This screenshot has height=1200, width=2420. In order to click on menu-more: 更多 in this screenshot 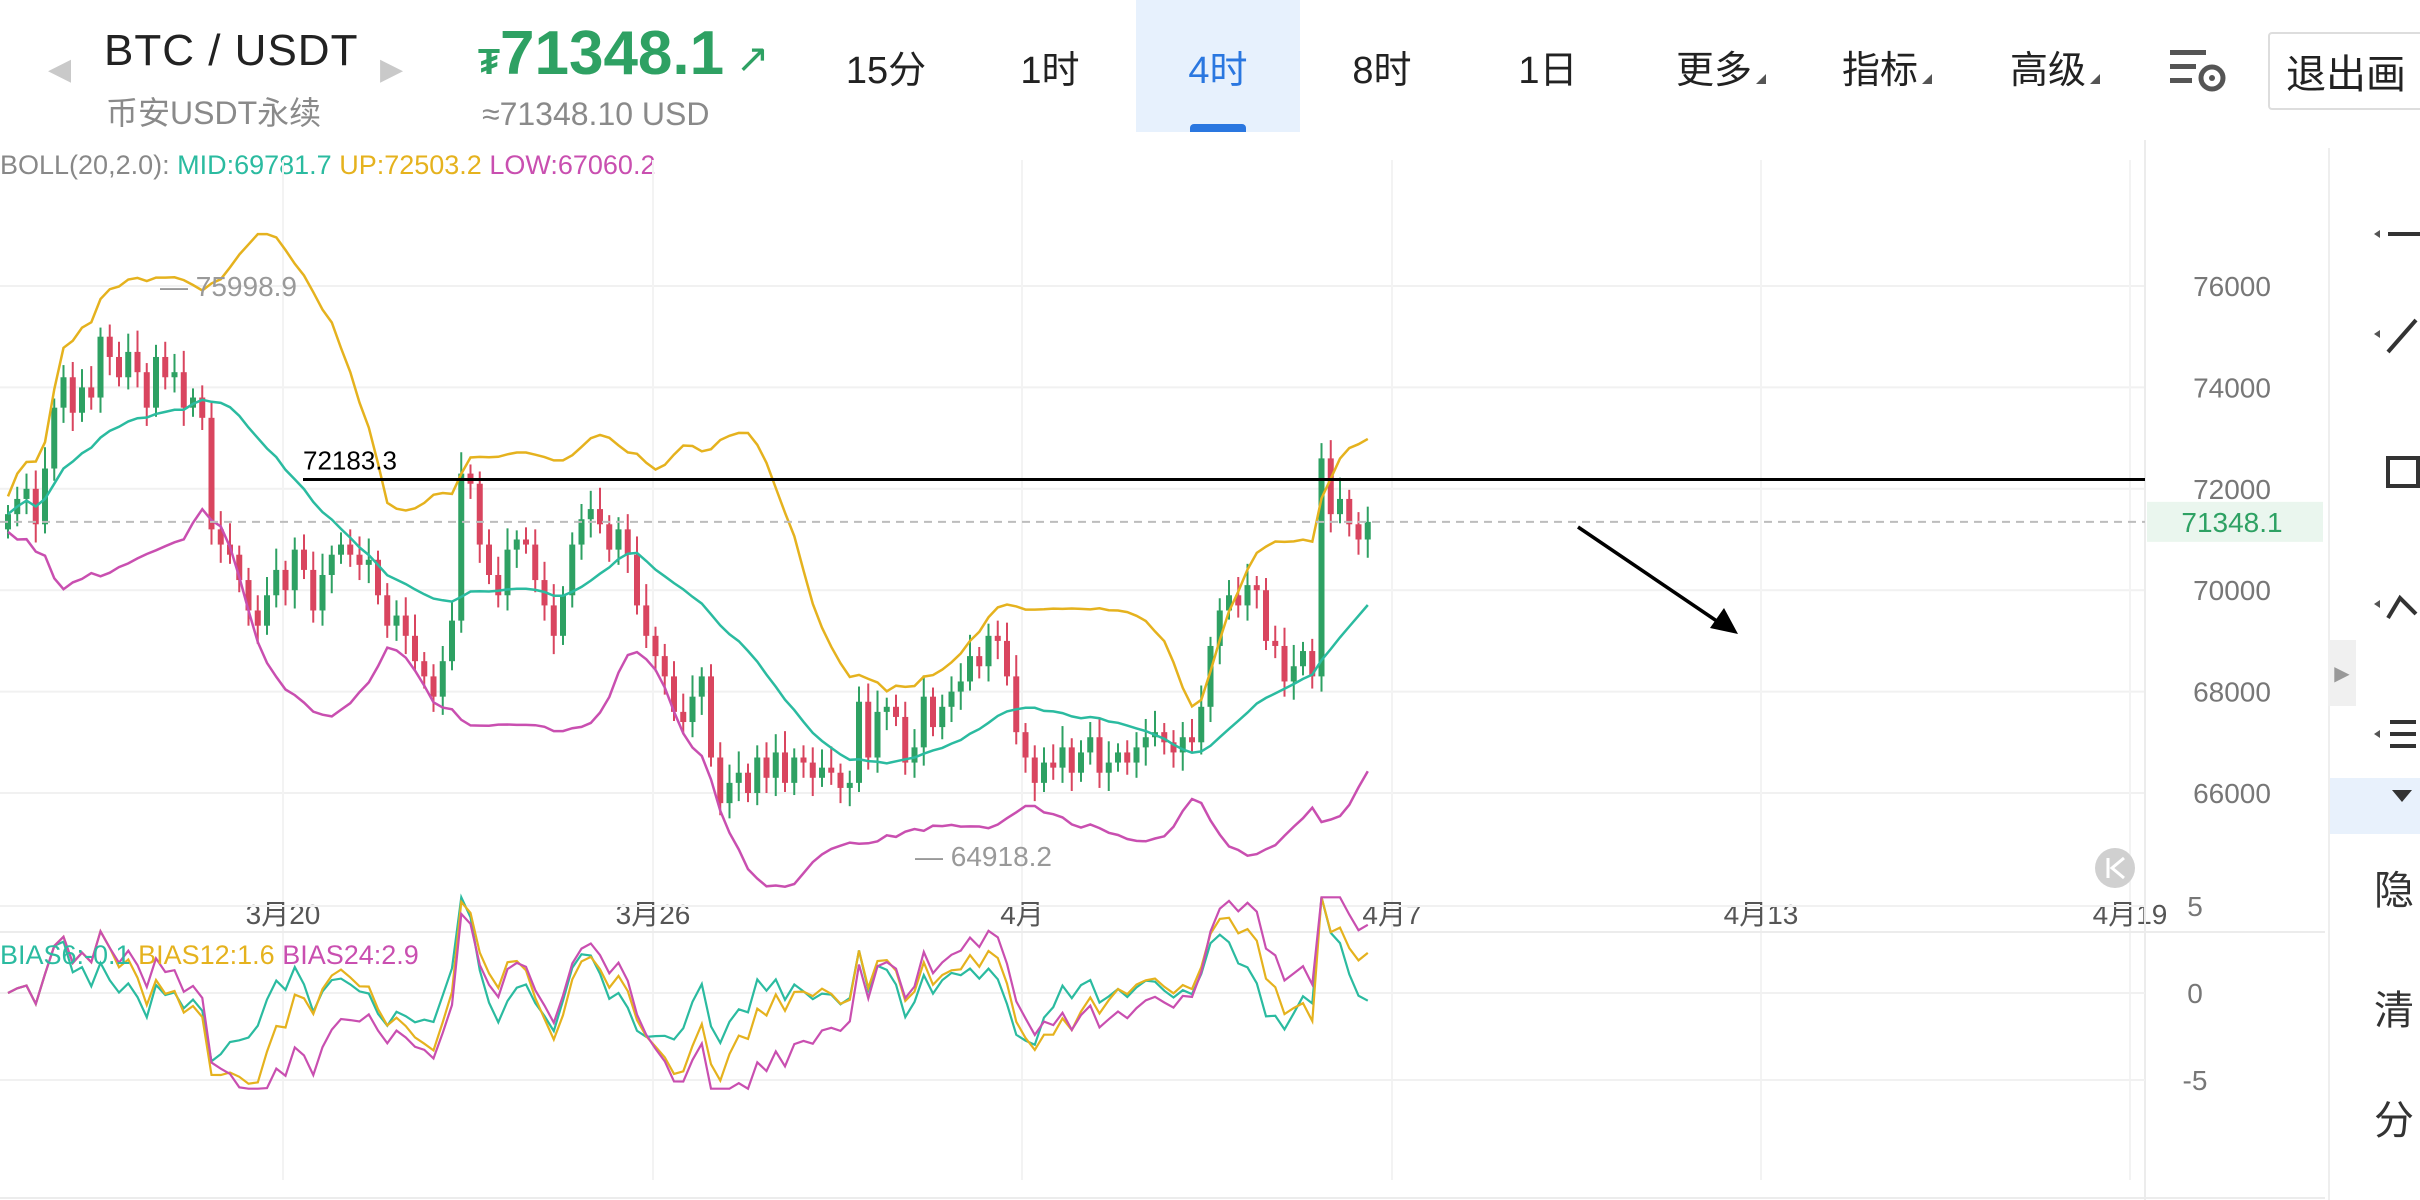, I will do `click(1721, 66)`.